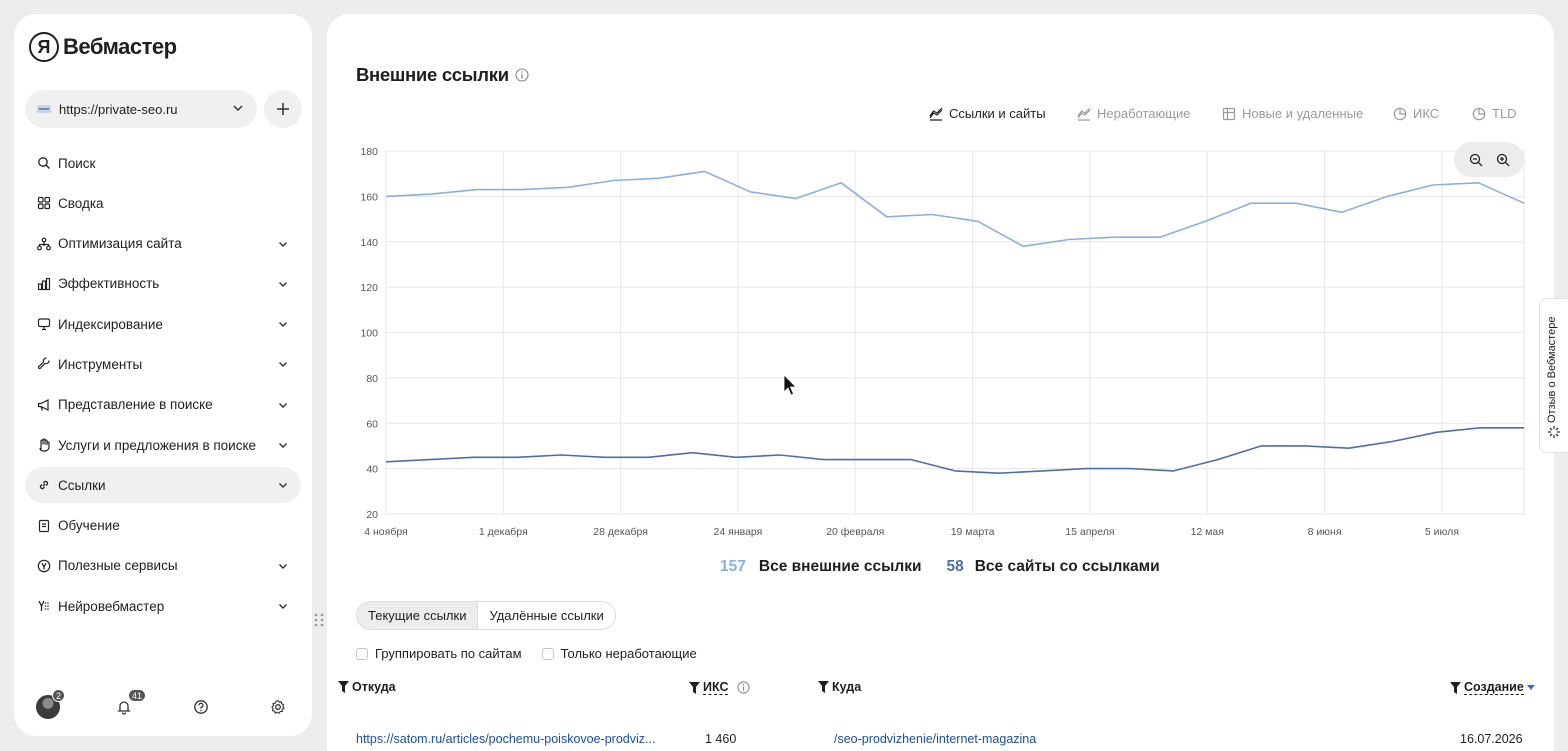 Image resolution: width=1568 pixels, height=751 pixels. What do you see at coordinates (319, 620) in the screenshot?
I see `sidebar-resize-handle-icon` at bounding box center [319, 620].